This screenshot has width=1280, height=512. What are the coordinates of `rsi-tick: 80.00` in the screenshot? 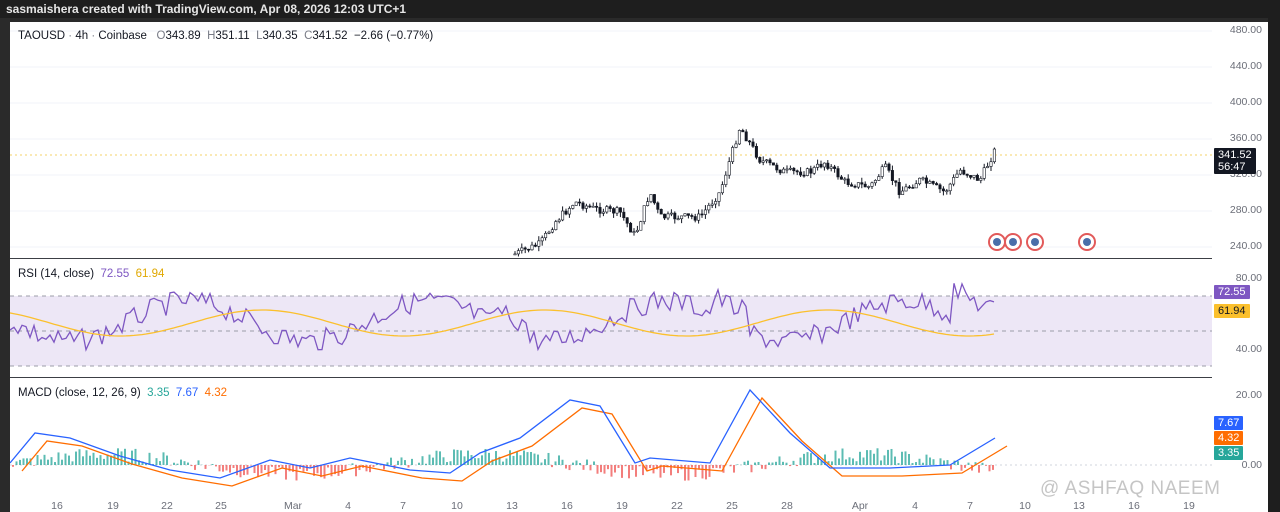 It's located at (1248, 278).